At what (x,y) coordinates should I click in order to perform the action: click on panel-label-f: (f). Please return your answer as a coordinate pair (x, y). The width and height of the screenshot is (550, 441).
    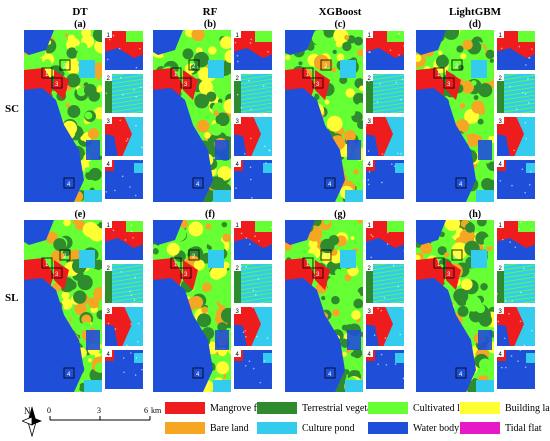
    Looking at the image, I should click on (210, 214).